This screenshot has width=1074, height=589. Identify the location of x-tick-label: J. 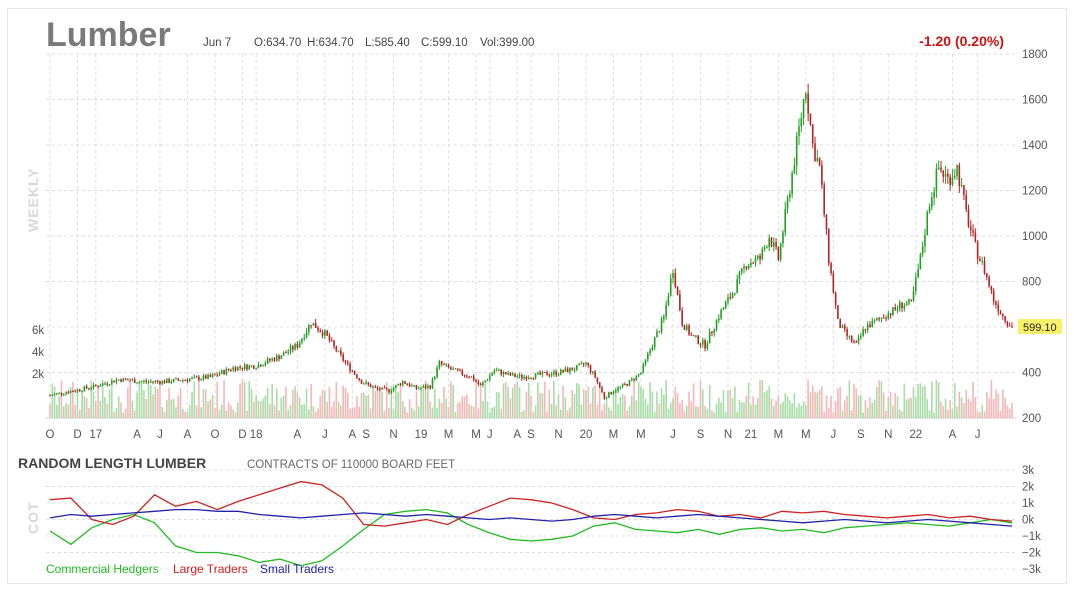
(160, 435).